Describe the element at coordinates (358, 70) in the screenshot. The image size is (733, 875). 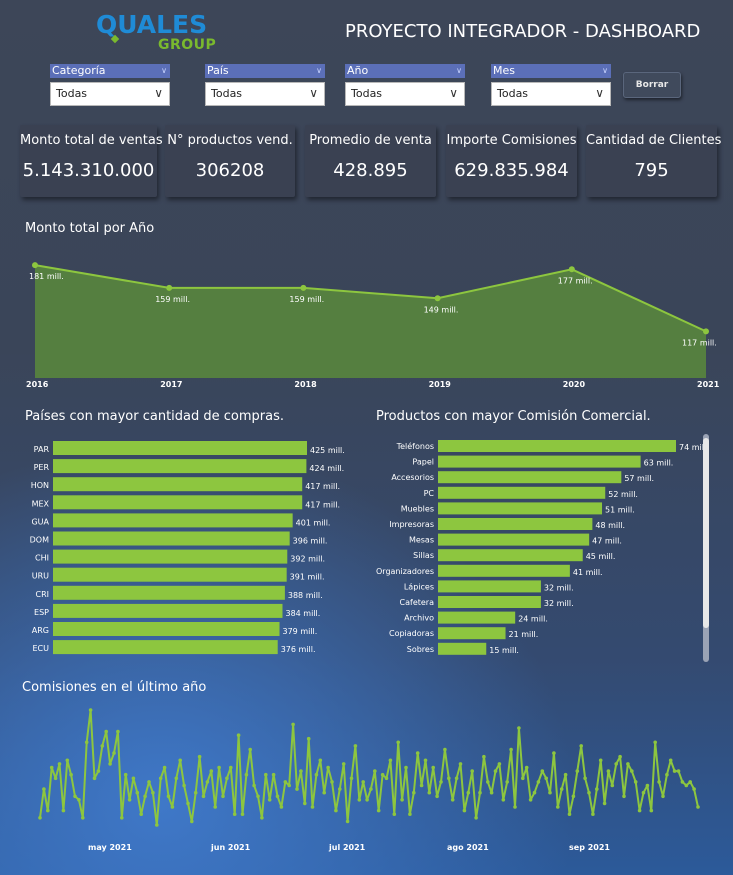
I see `filter-anio-label: Año` at that location.